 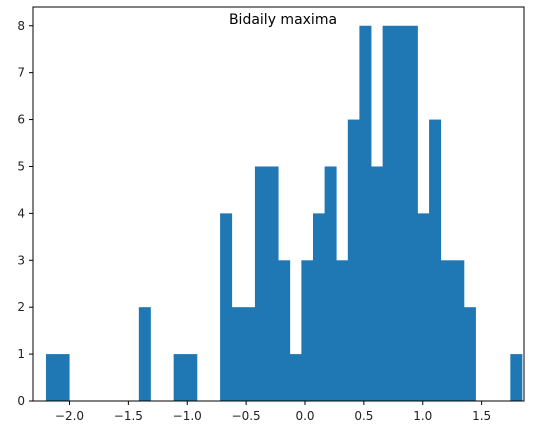 What do you see at coordinates (21, 354) in the screenshot?
I see `y-tick-label: 1` at bounding box center [21, 354].